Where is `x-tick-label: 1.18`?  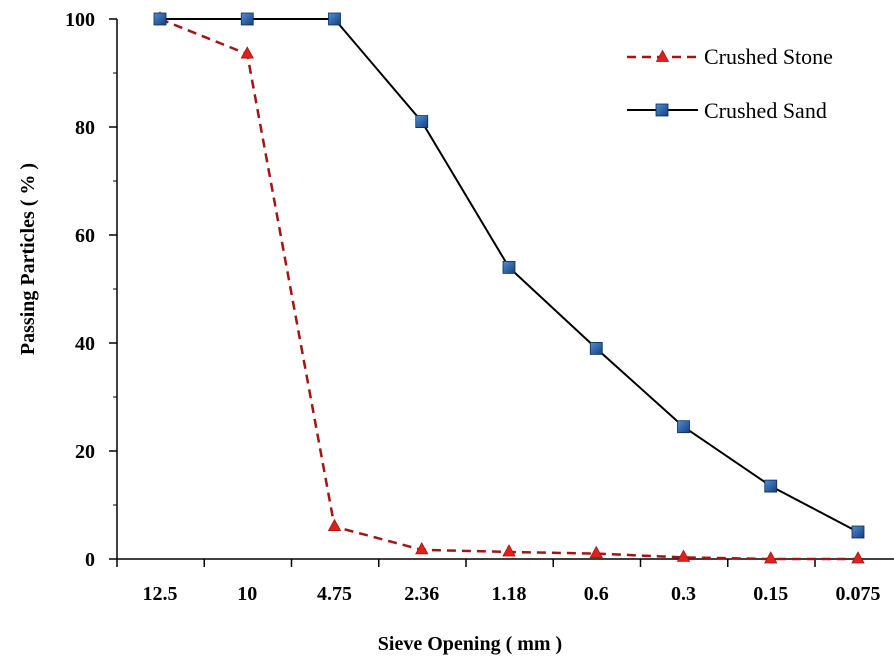 x-tick-label: 1.18 is located at coordinates (509, 594).